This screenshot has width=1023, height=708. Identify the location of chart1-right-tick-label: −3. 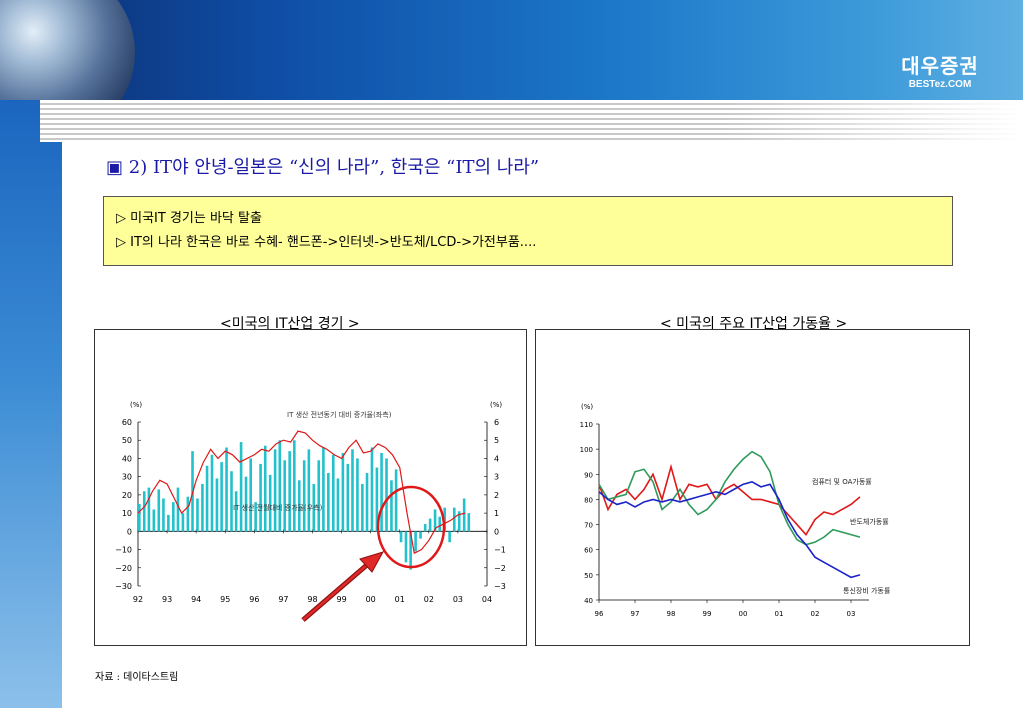
(500, 586).